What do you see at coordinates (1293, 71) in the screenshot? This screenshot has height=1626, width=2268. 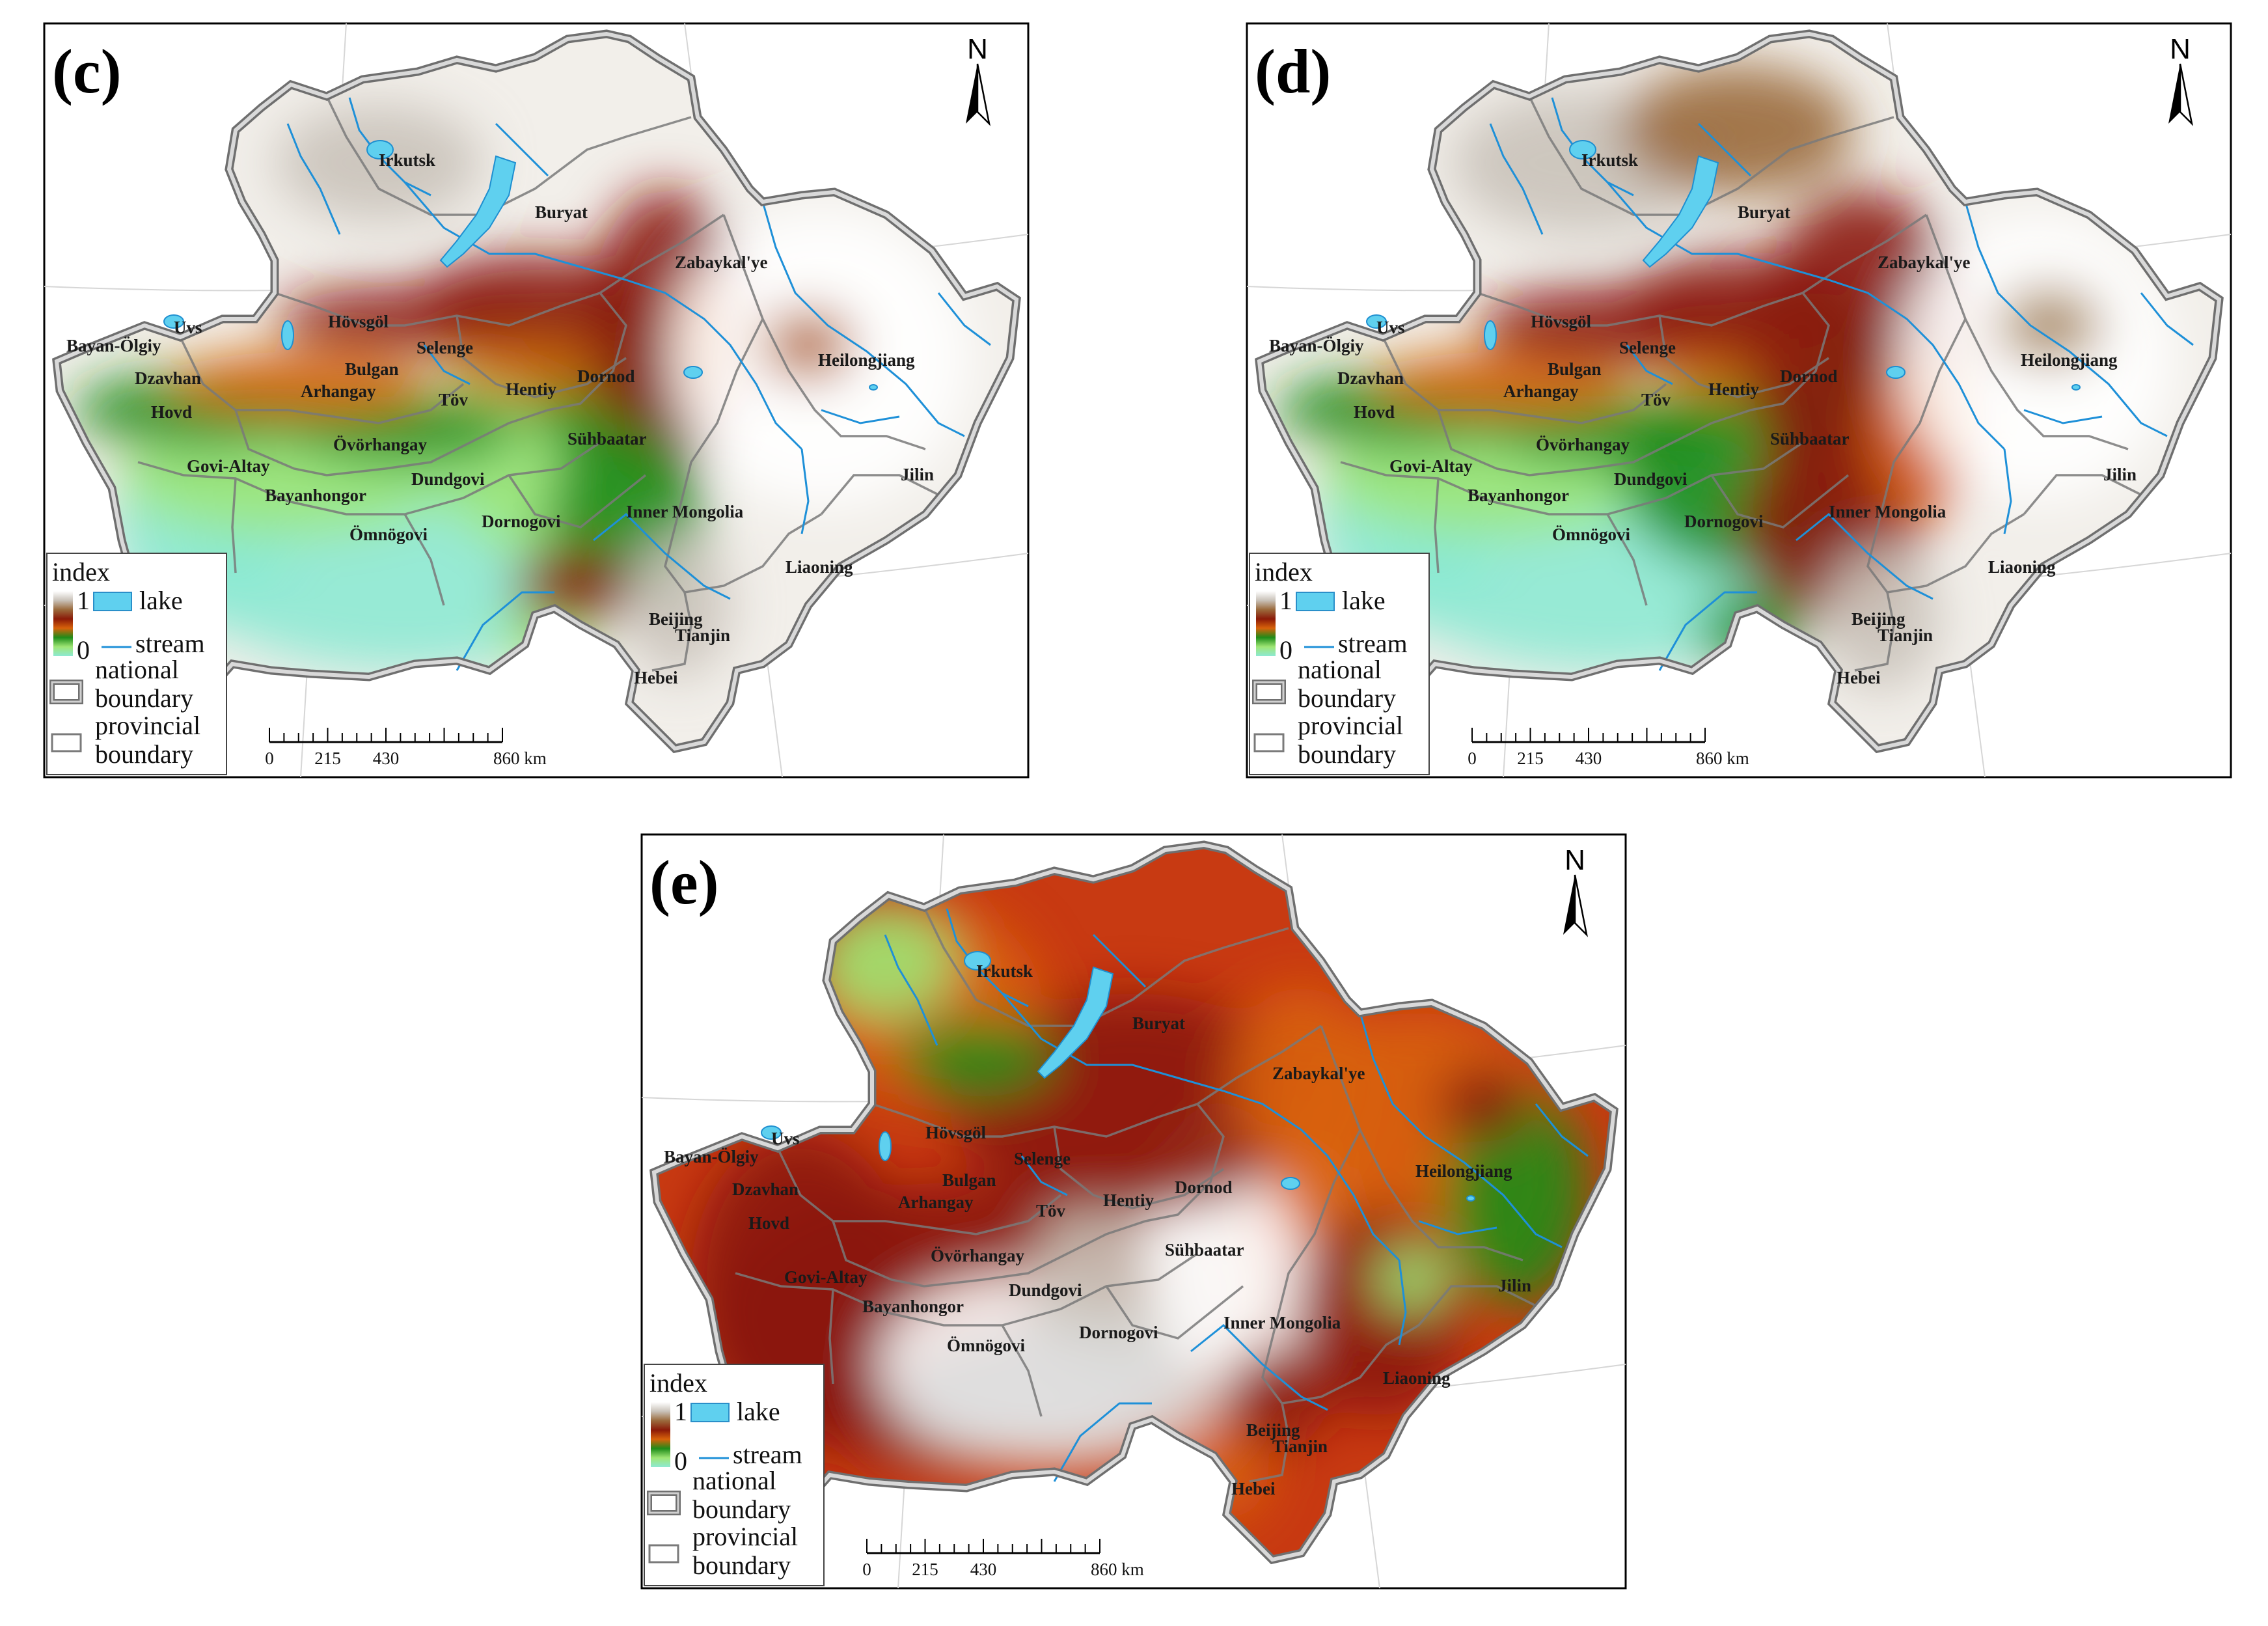 I see `panel-letter: (d)` at bounding box center [1293, 71].